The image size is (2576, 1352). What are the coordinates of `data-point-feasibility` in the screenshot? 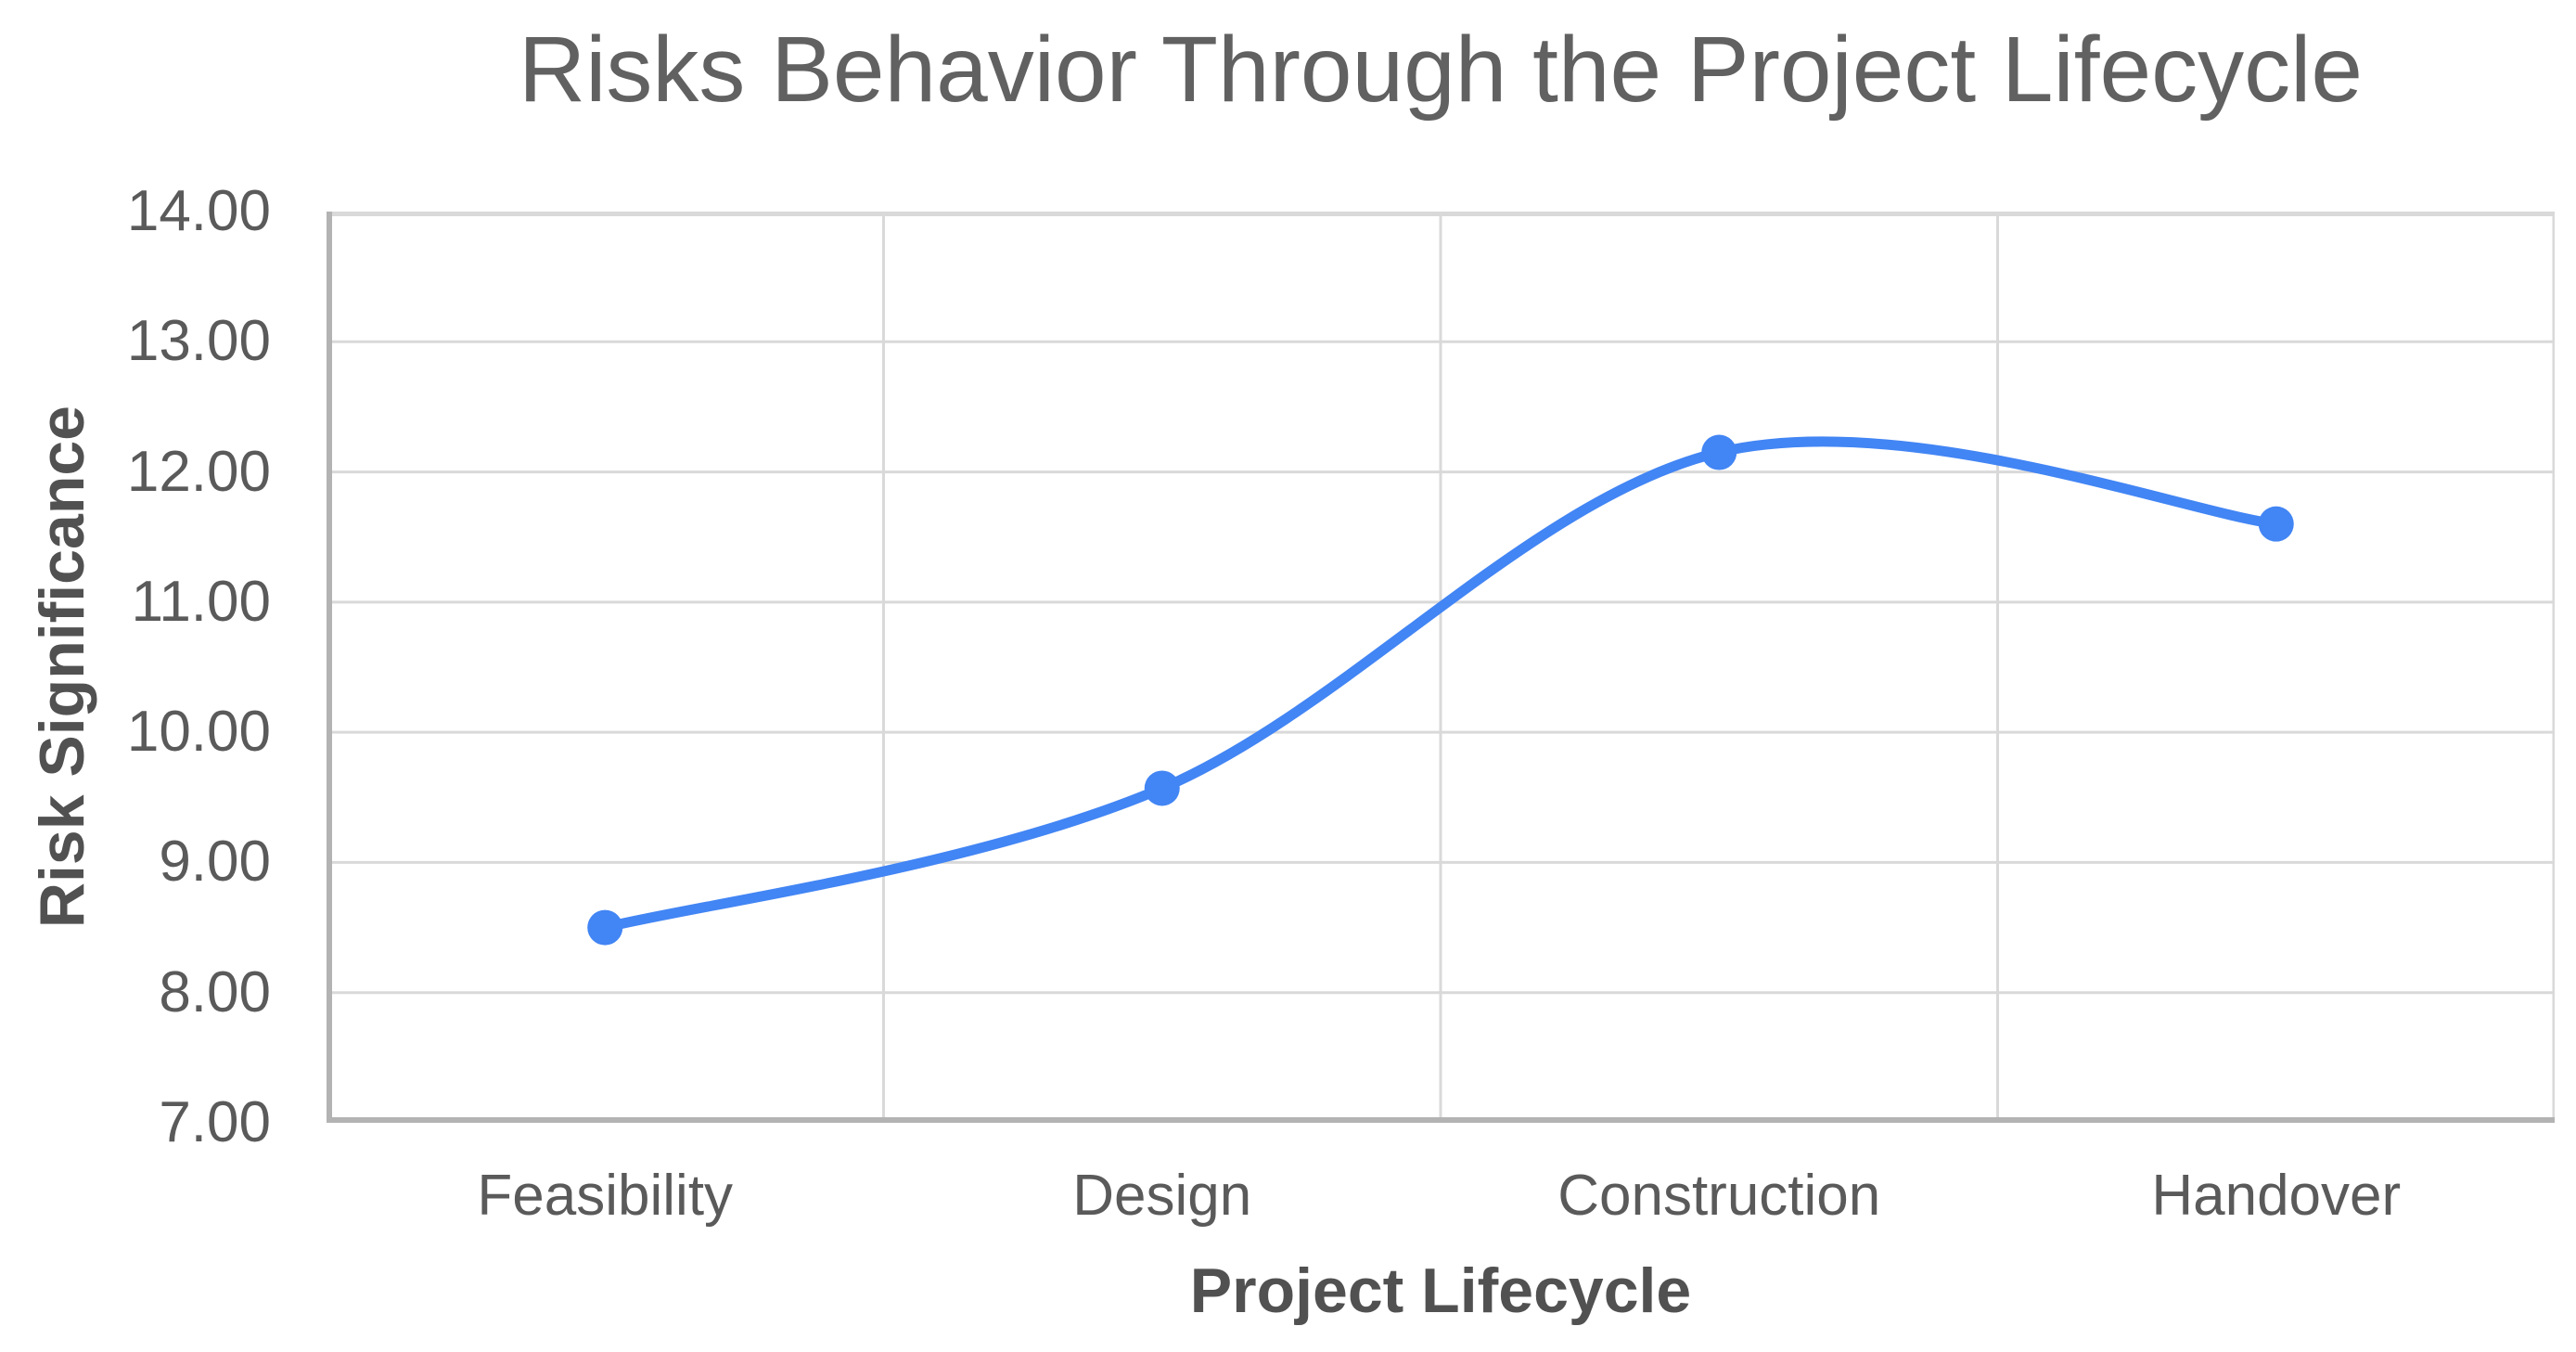 It's located at (605, 927).